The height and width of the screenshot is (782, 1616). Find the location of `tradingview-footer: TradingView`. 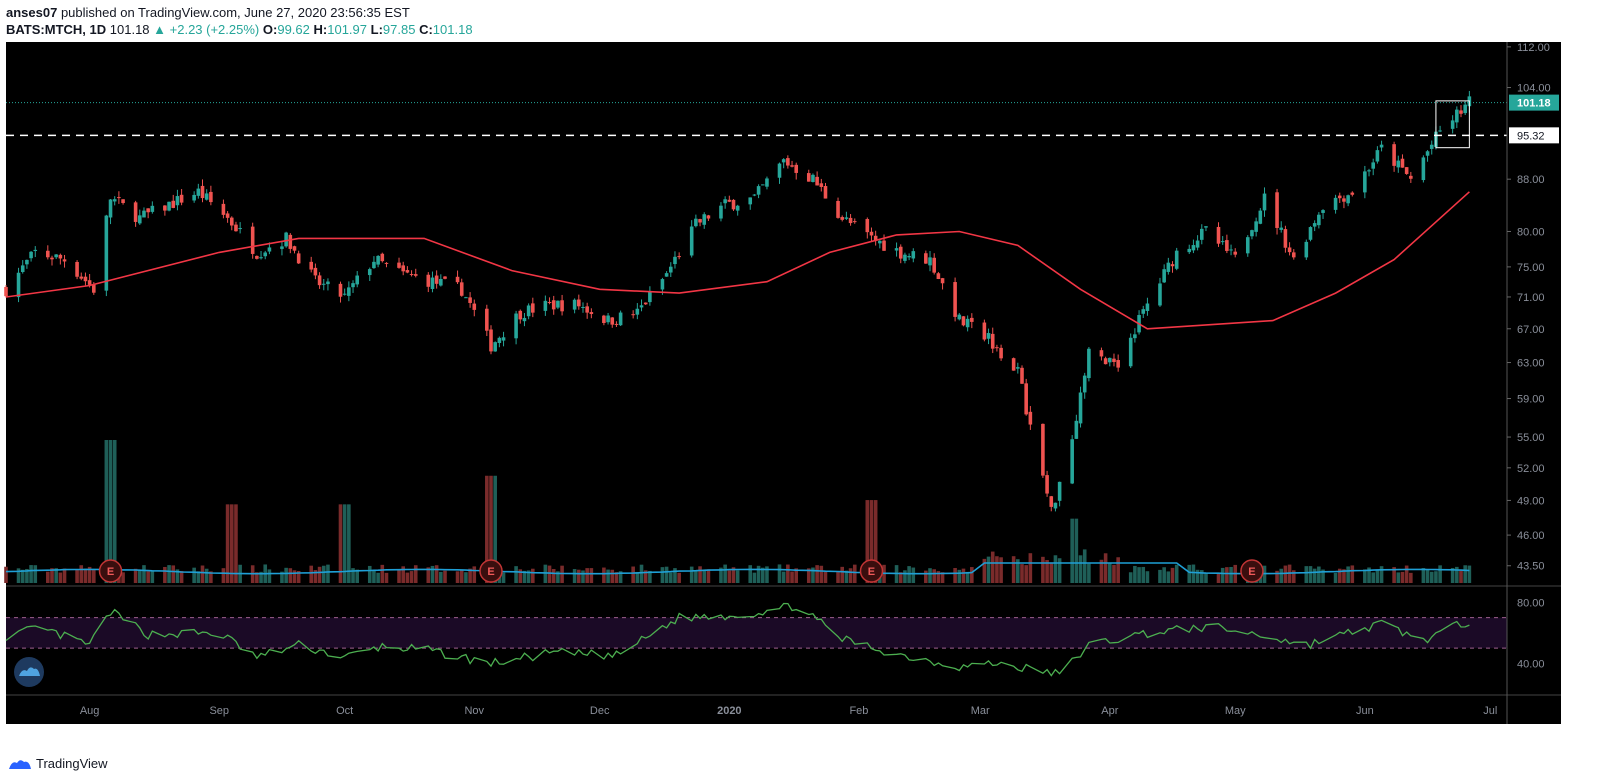

tradingview-footer: TradingView is located at coordinates (58, 763).